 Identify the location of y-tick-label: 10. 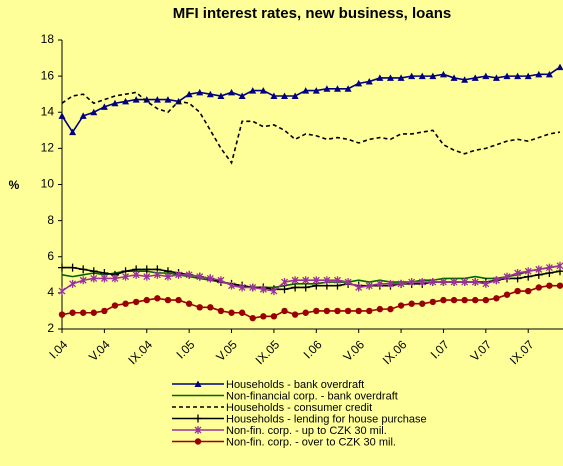
(48, 184).